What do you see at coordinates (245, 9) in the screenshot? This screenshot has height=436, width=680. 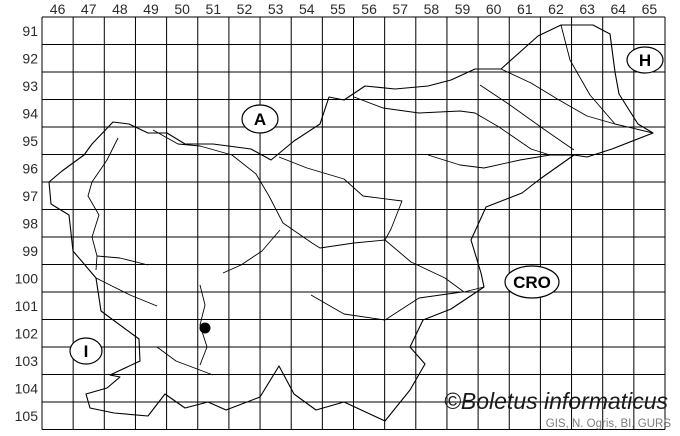 I see `grid-col-label: 52` at bounding box center [245, 9].